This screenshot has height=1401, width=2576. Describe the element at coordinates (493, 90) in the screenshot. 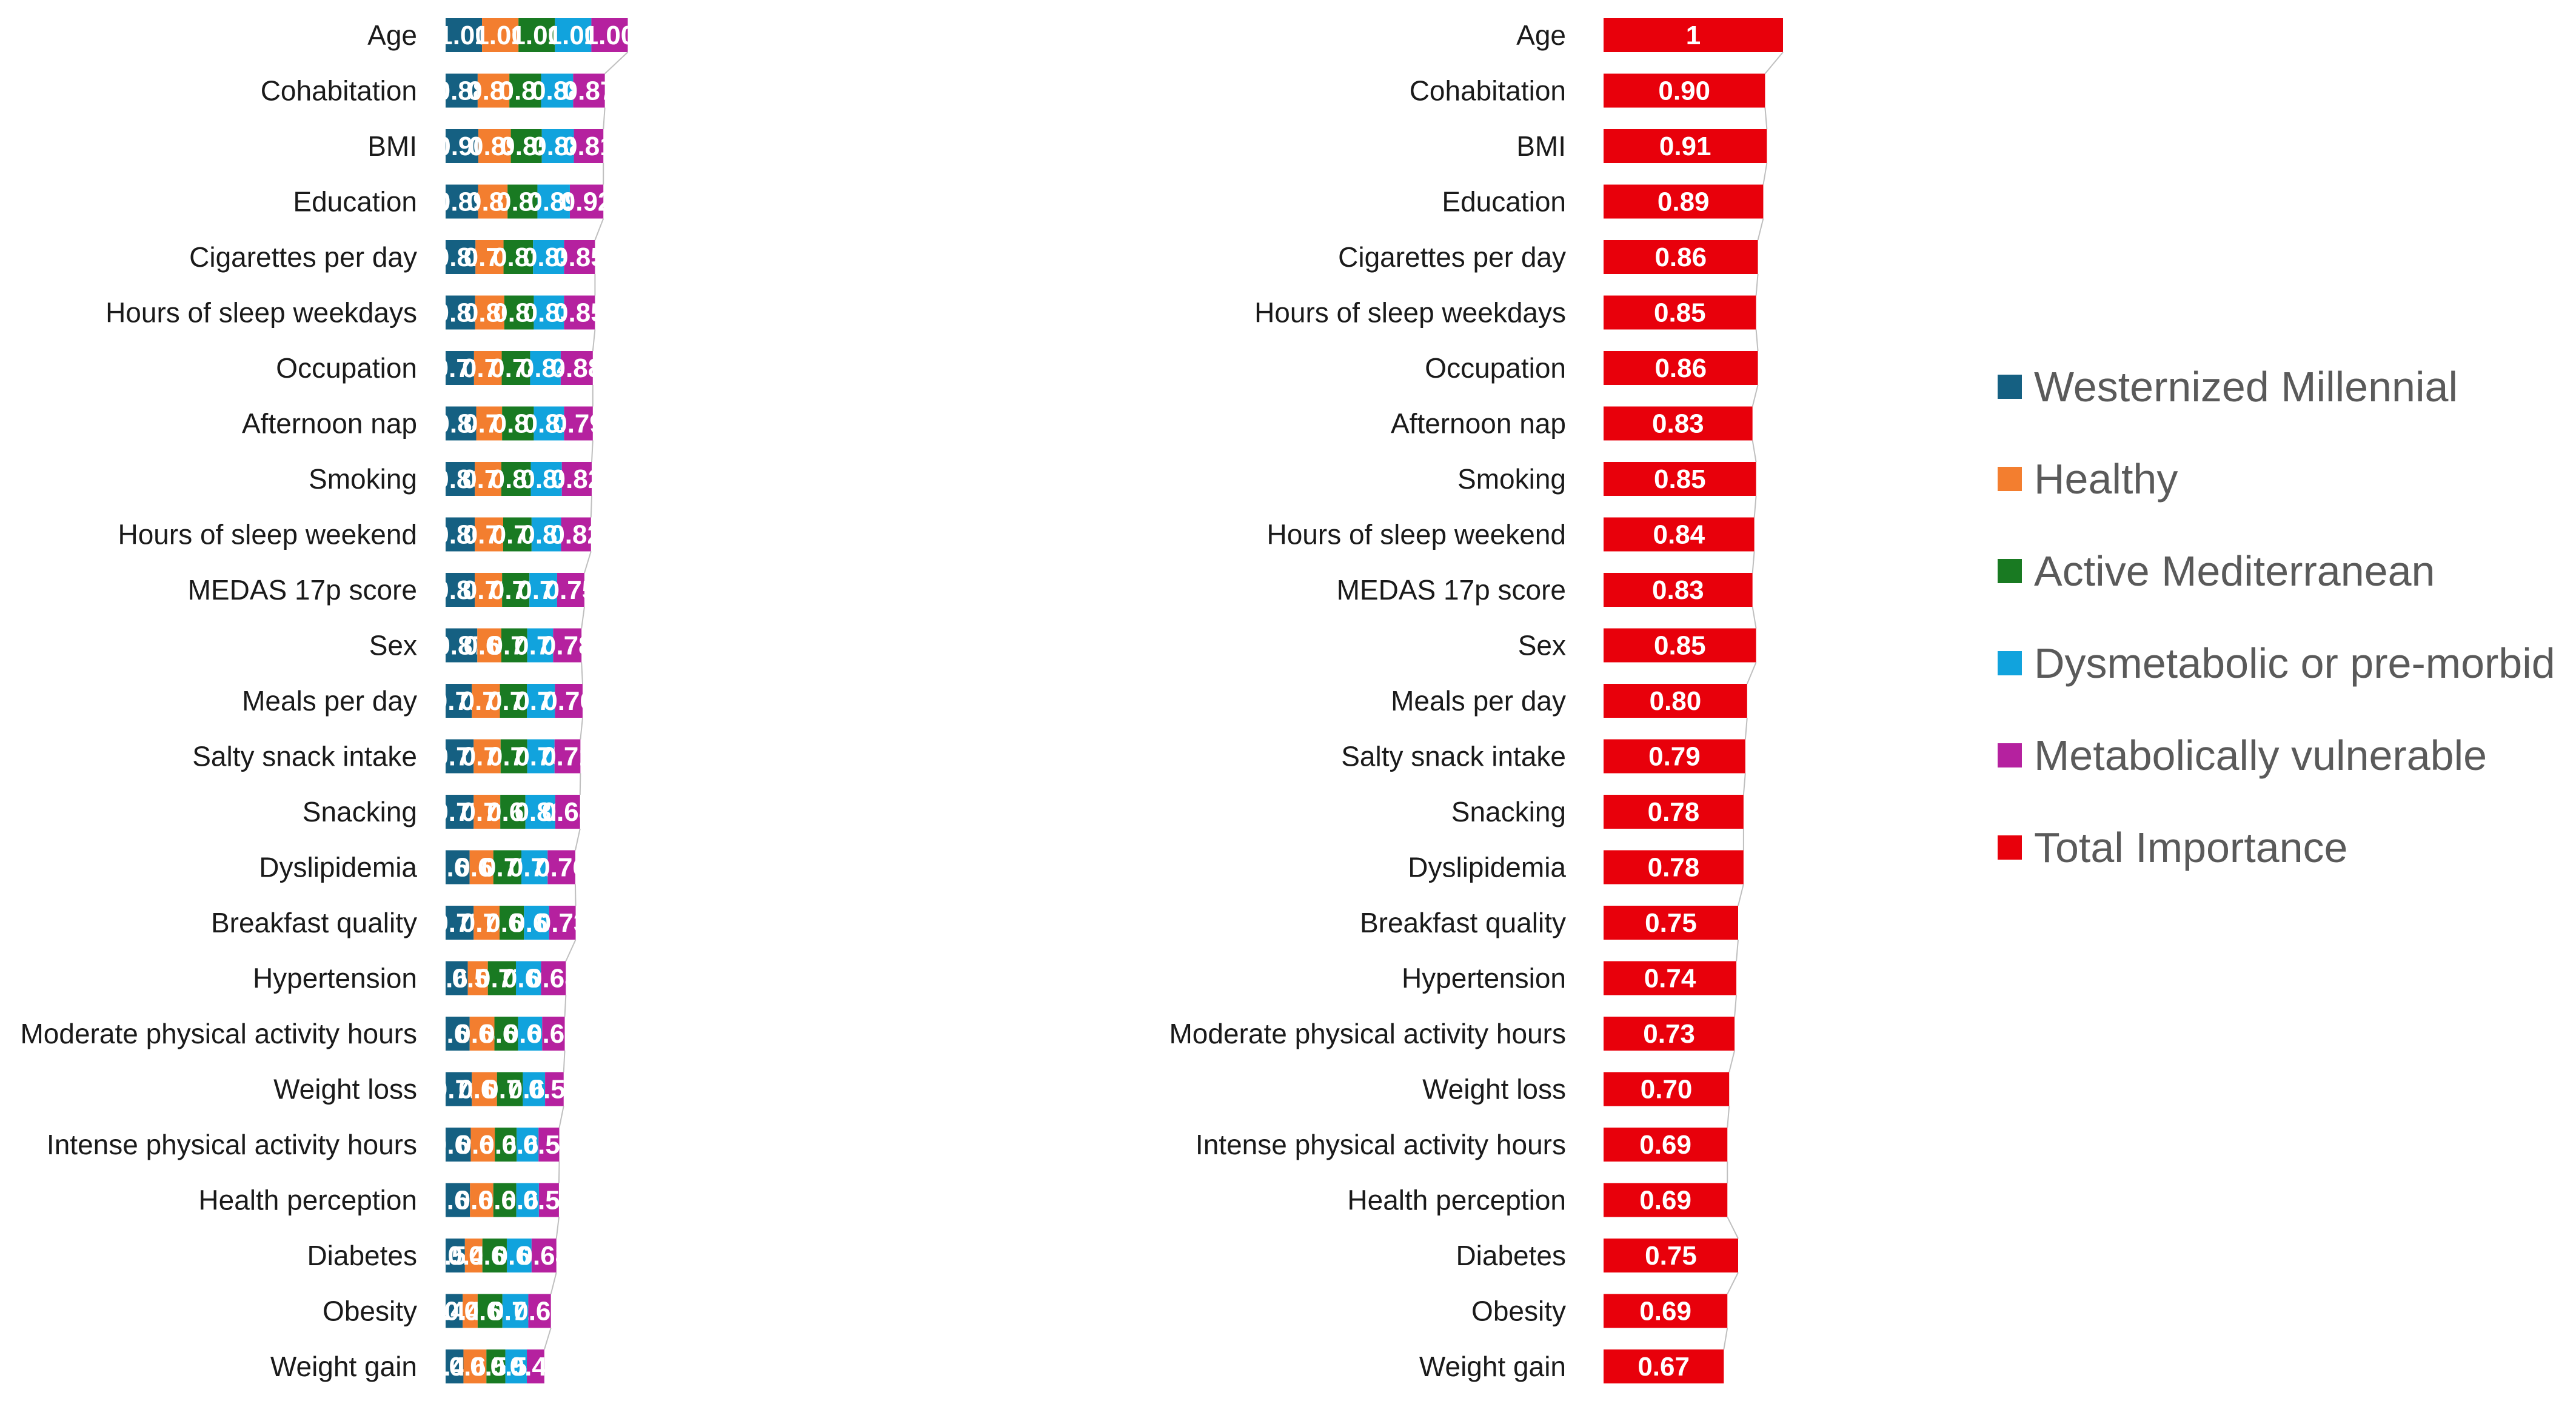

I see `bar-healthy-cohabitation` at that location.